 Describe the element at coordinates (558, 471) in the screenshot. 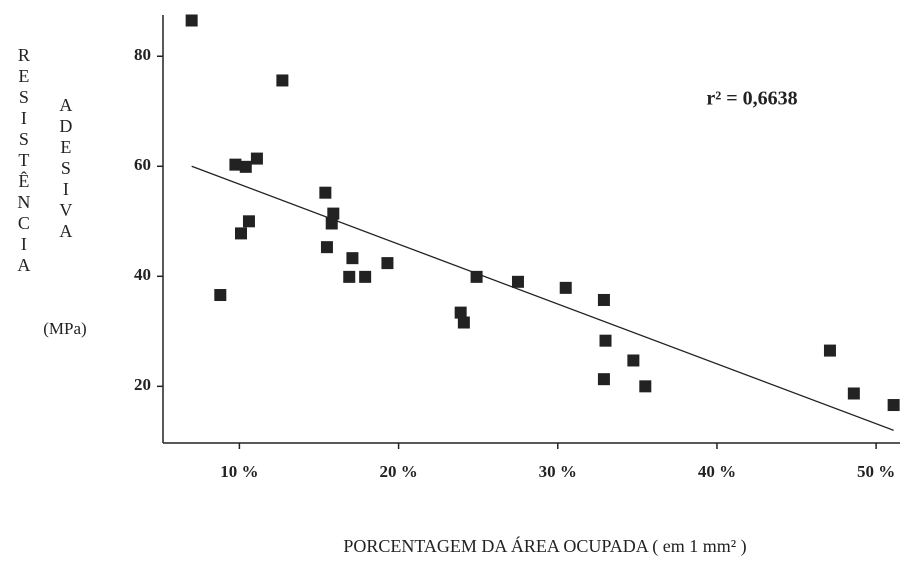

I see `x-tick-label: 30 %` at that location.